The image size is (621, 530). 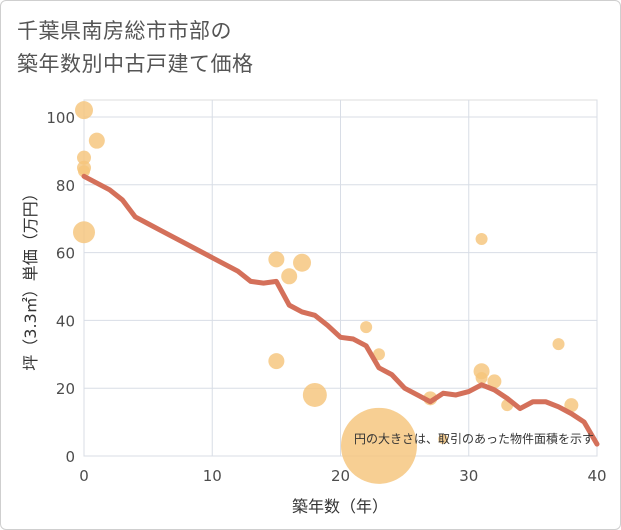 What do you see at coordinates (135, 64) in the screenshot?
I see `chart-title-line-2: 築年数別中古戸建て価格` at bounding box center [135, 64].